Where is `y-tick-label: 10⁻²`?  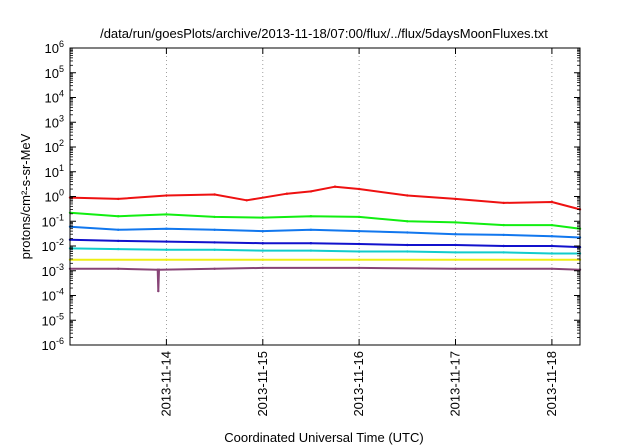
y-tick-label: 10⁻² is located at coordinates (53, 245).